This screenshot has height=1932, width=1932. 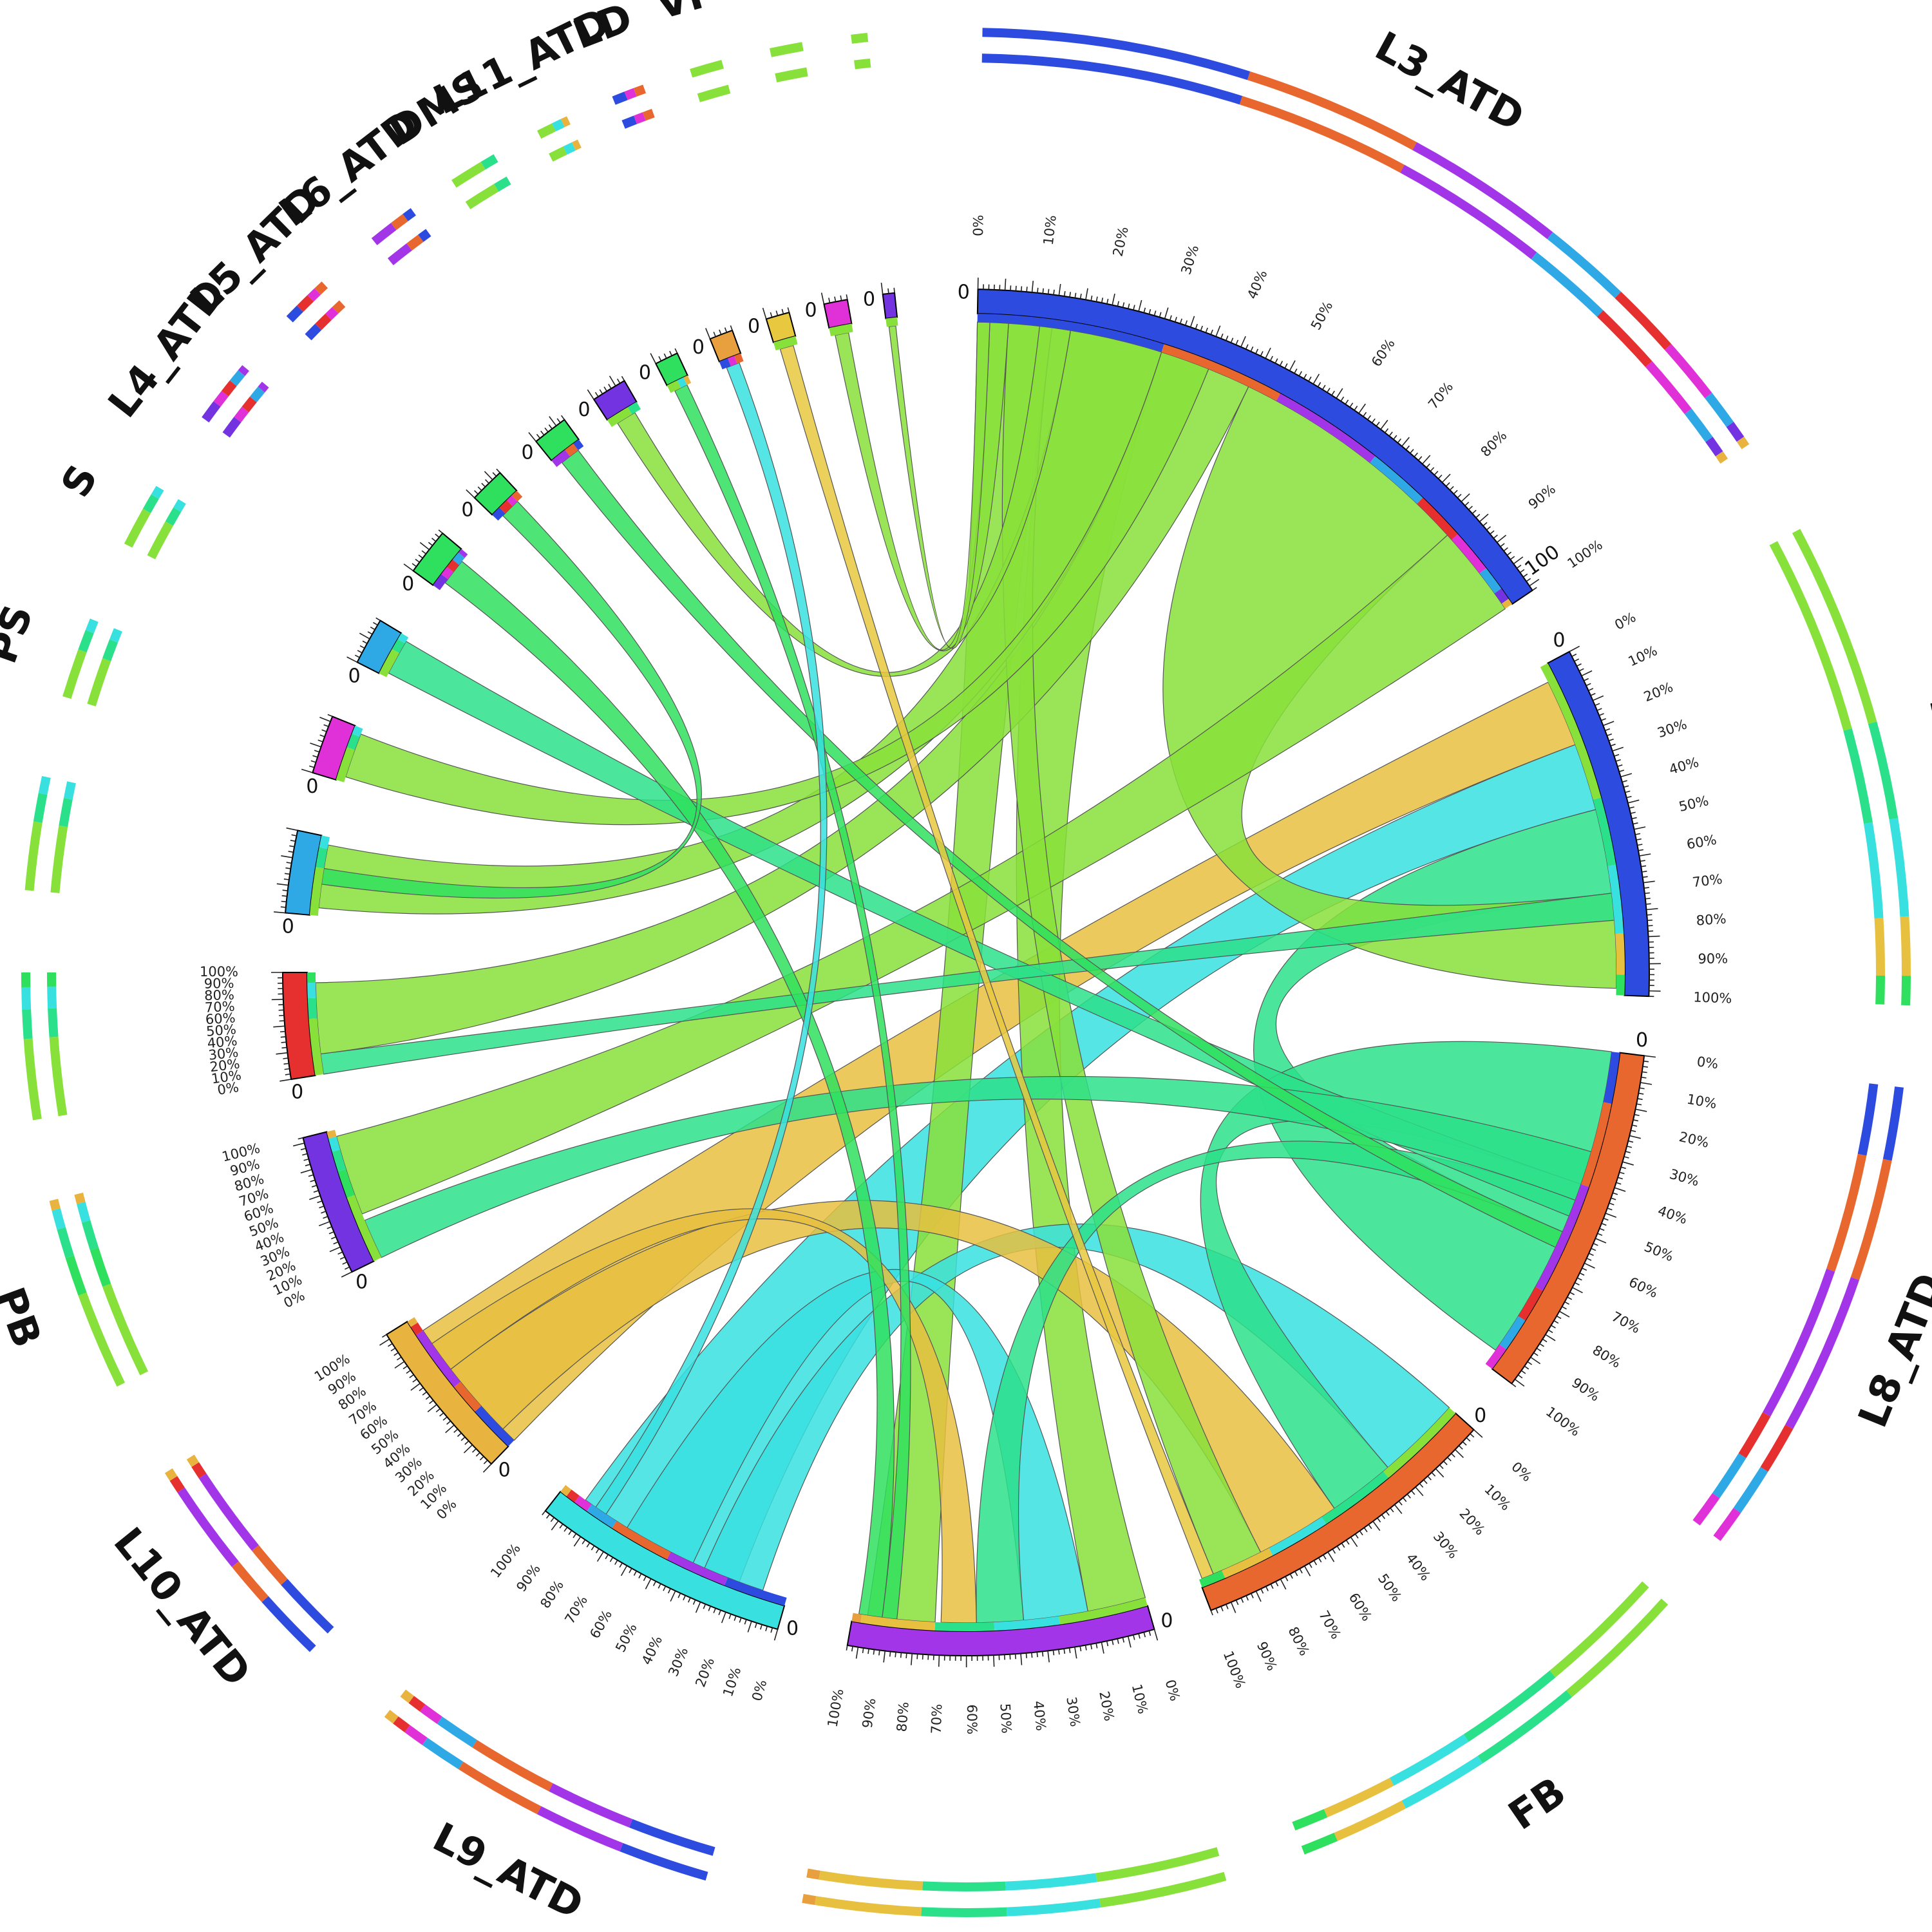 I want to click on percent-tick-label: 100%, so click(x=1585, y=554).